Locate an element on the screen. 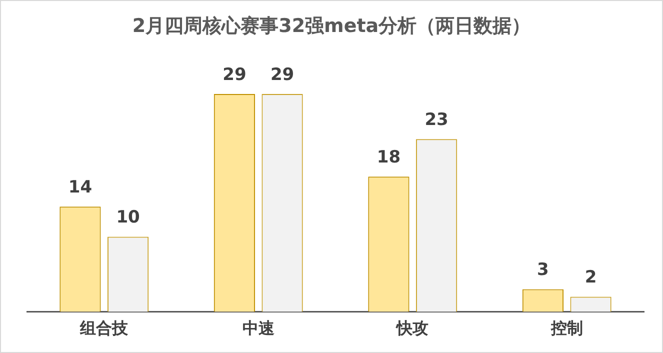  x-tick-label: 快攻 is located at coordinates (412, 328).